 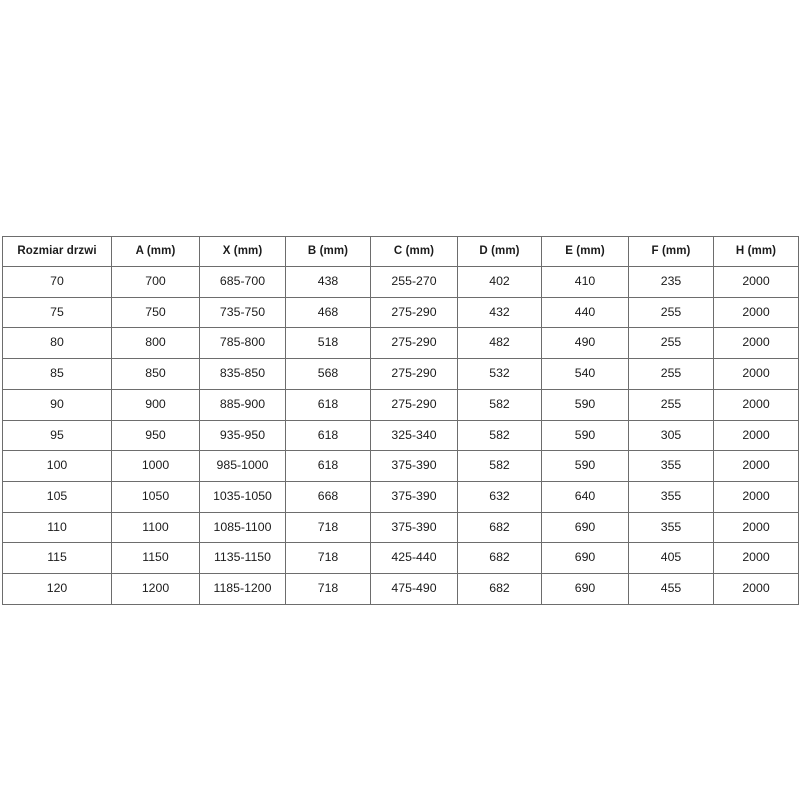 What do you see at coordinates (155, 282) in the screenshot?
I see `table-cell: 700` at bounding box center [155, 282].